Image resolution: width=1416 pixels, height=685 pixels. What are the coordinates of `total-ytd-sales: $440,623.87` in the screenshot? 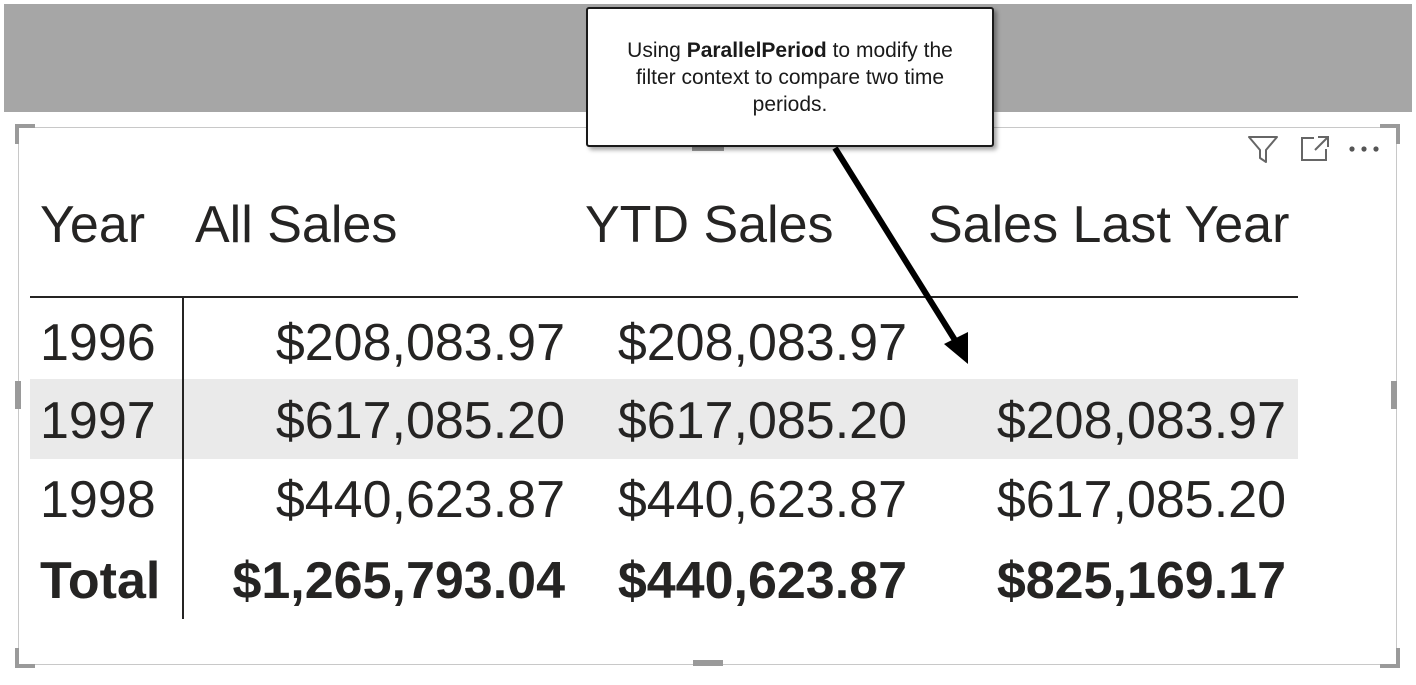 It's located at (762, 581).